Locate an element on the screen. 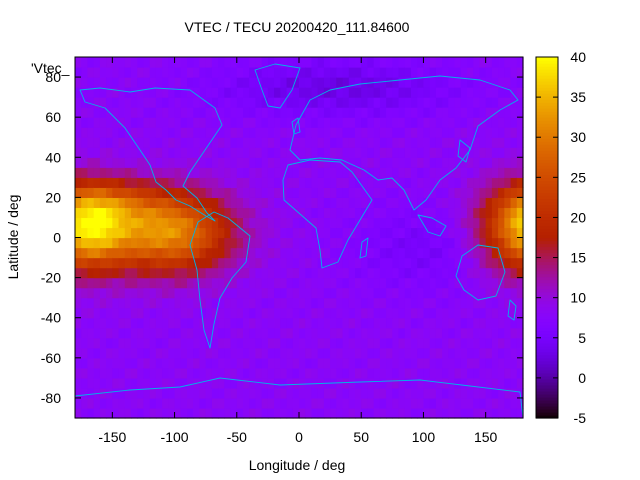 This screenshot has width=640, height=480. colorbar-tick-label: 30 is located at coordinates (578, 137).